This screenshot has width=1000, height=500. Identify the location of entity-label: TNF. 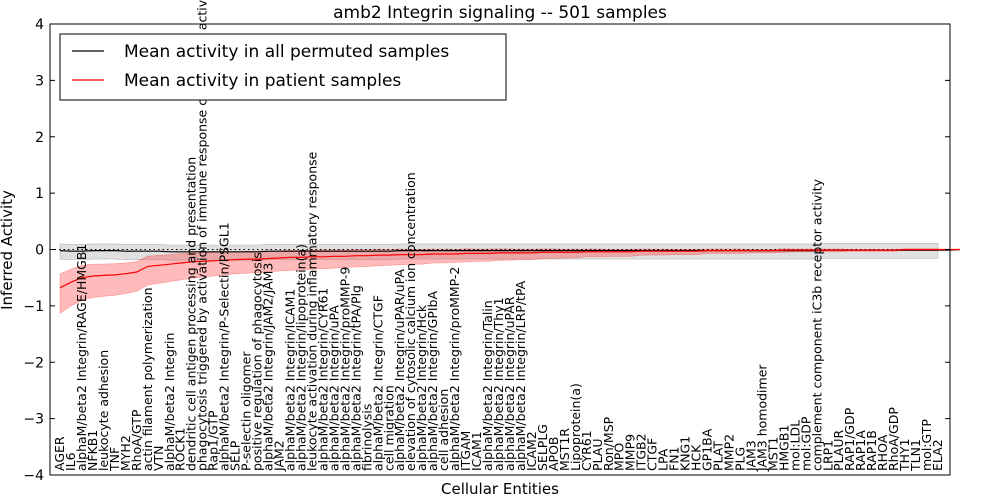
(114, 459).